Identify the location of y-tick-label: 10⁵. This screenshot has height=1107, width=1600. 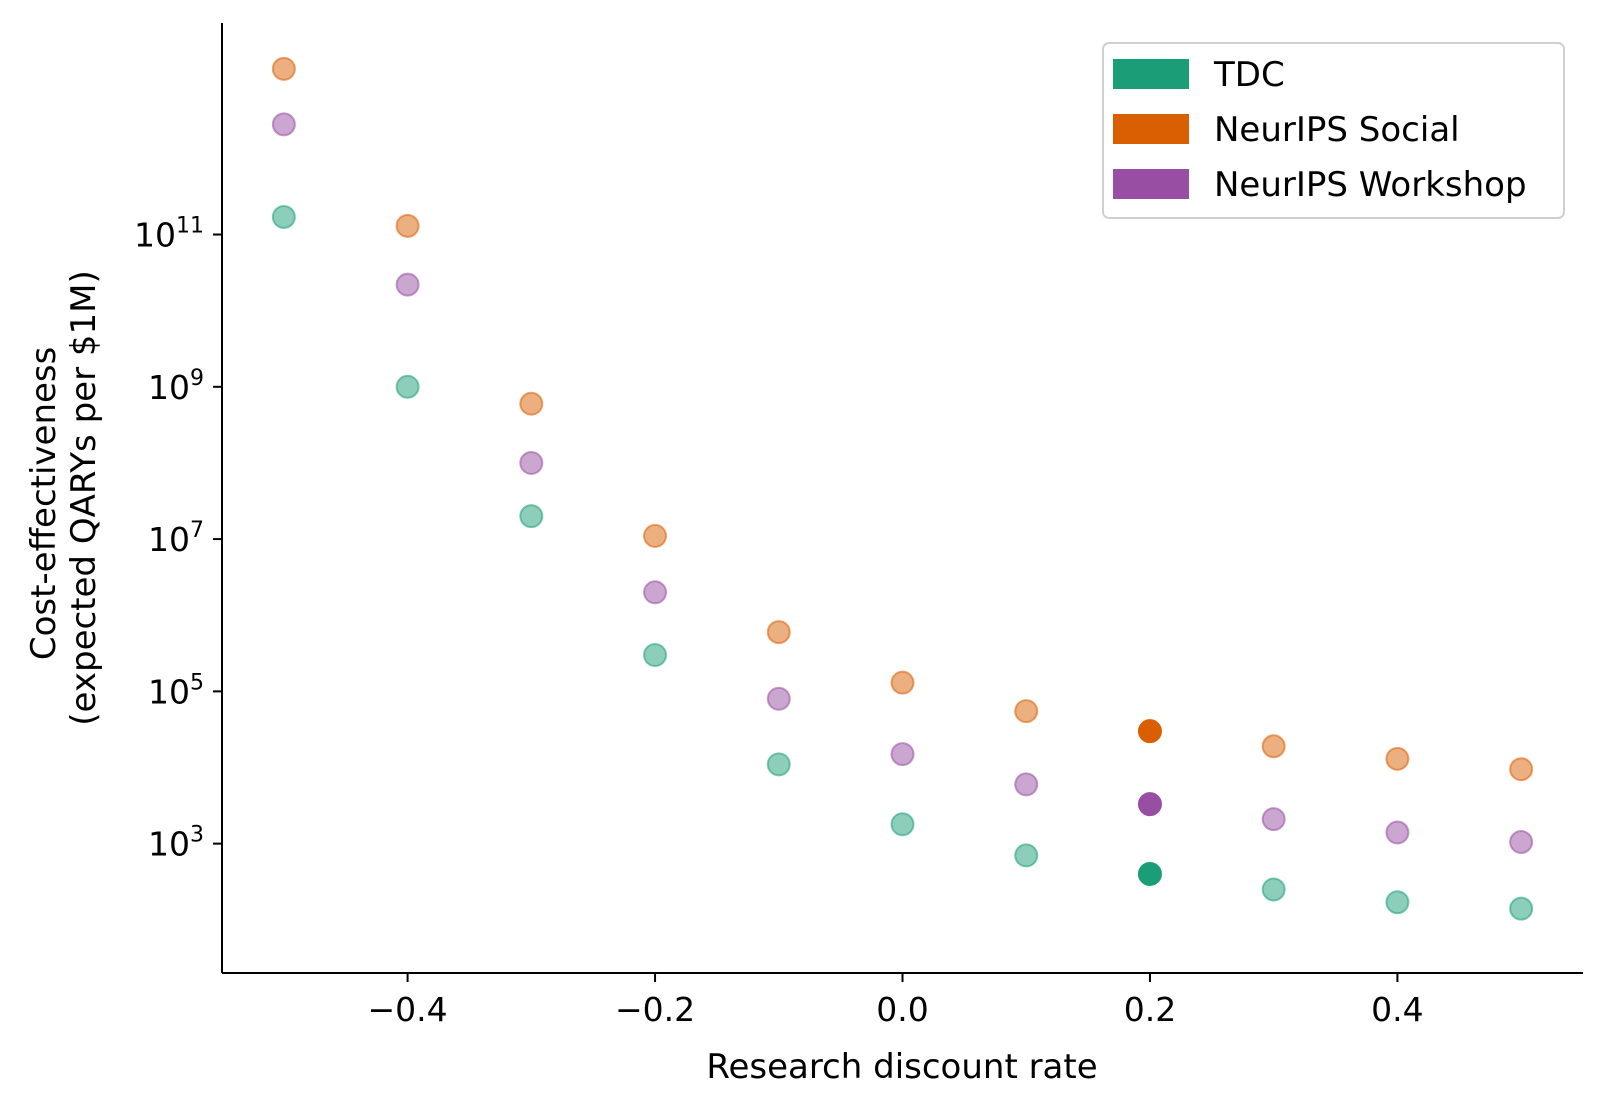
(176, 690).